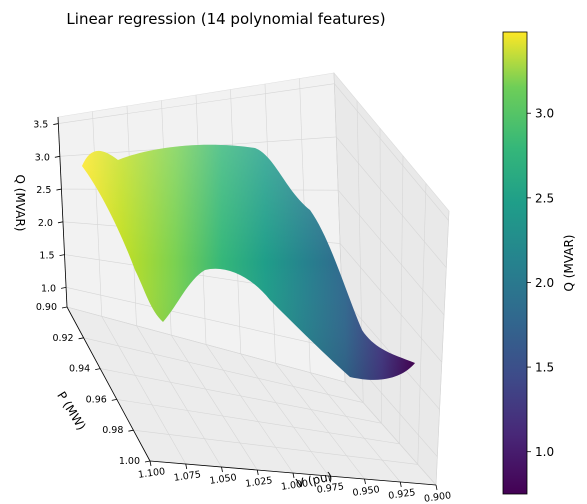 Image resolution: width=587 pixels, height=504 pixels. I want to click on colorbar-tick-label: 3.0, so click(544, 114).